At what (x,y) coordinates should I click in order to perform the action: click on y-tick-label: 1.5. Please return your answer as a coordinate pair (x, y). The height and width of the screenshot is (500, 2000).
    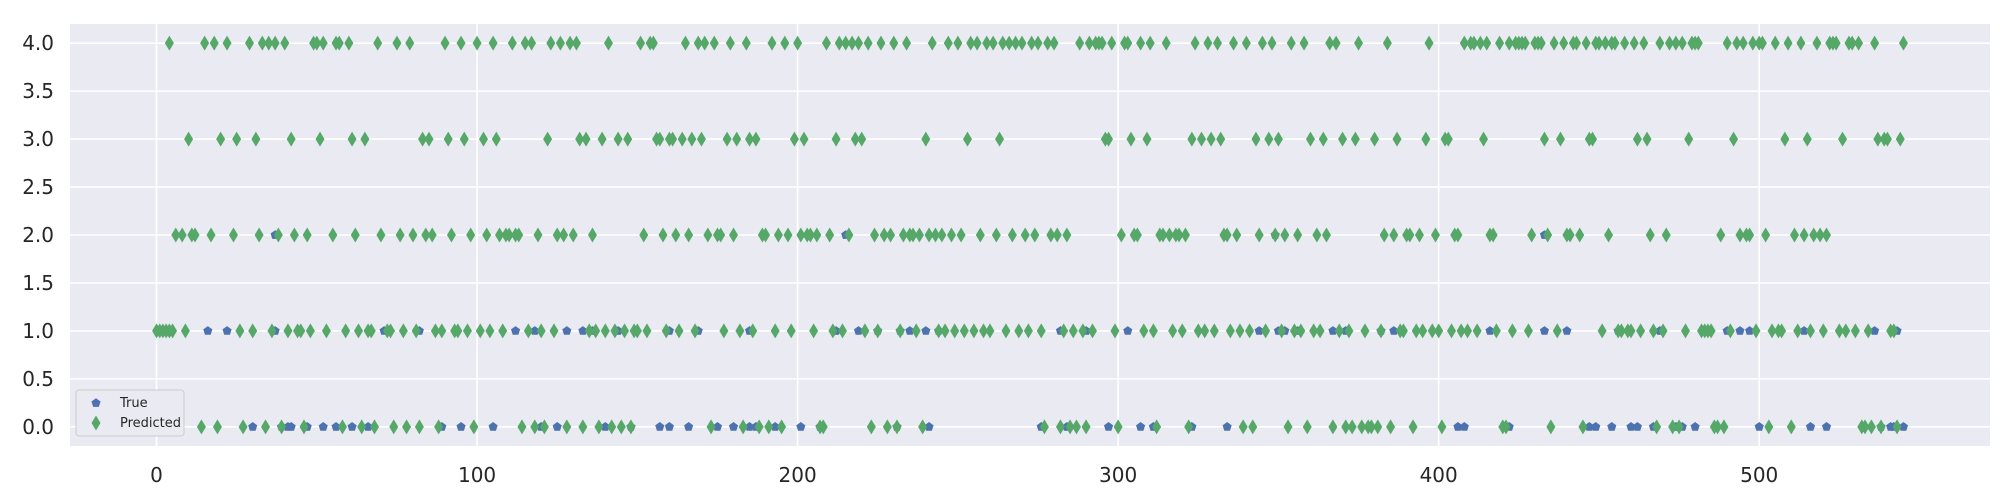
    Looking at the image, I should click on (38, 283).